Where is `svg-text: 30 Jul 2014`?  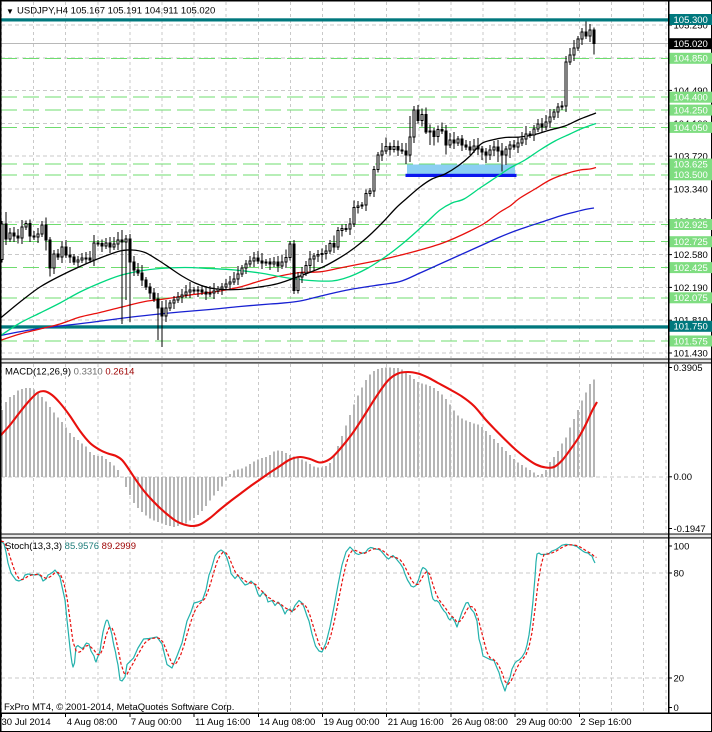 svg-text: 30 Jul 2014 is located at coordinates (26, 722).